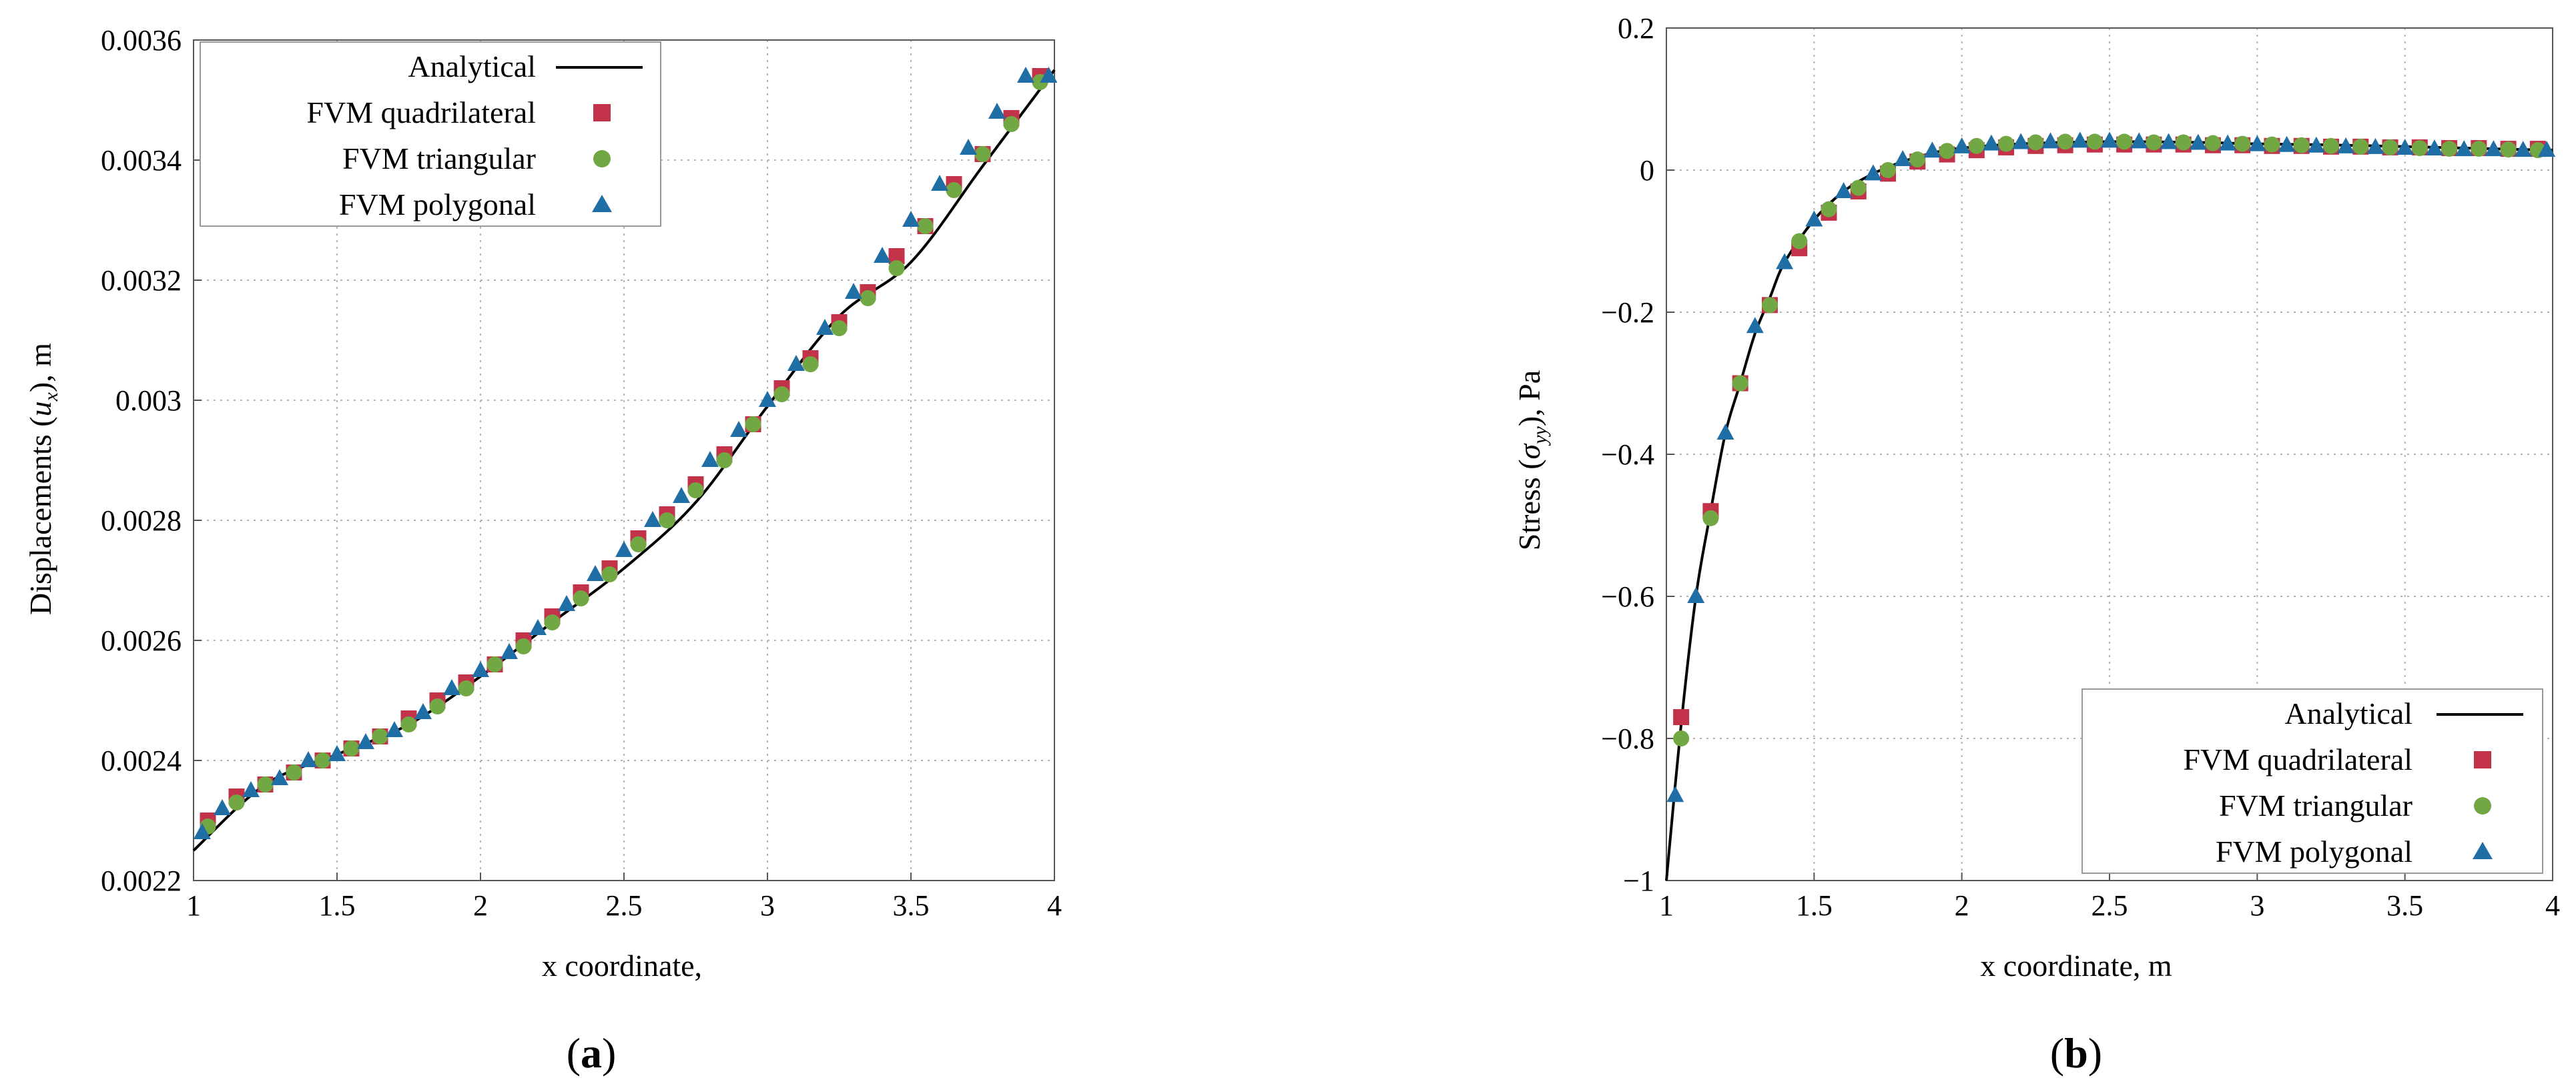 The height and width of the screenshot is (1080, 2576). What do you see at coordinates (141, 640) in the screenshot?
I see `chart-a-ytick-label: 0.0026` at bounding box center [141, 640].